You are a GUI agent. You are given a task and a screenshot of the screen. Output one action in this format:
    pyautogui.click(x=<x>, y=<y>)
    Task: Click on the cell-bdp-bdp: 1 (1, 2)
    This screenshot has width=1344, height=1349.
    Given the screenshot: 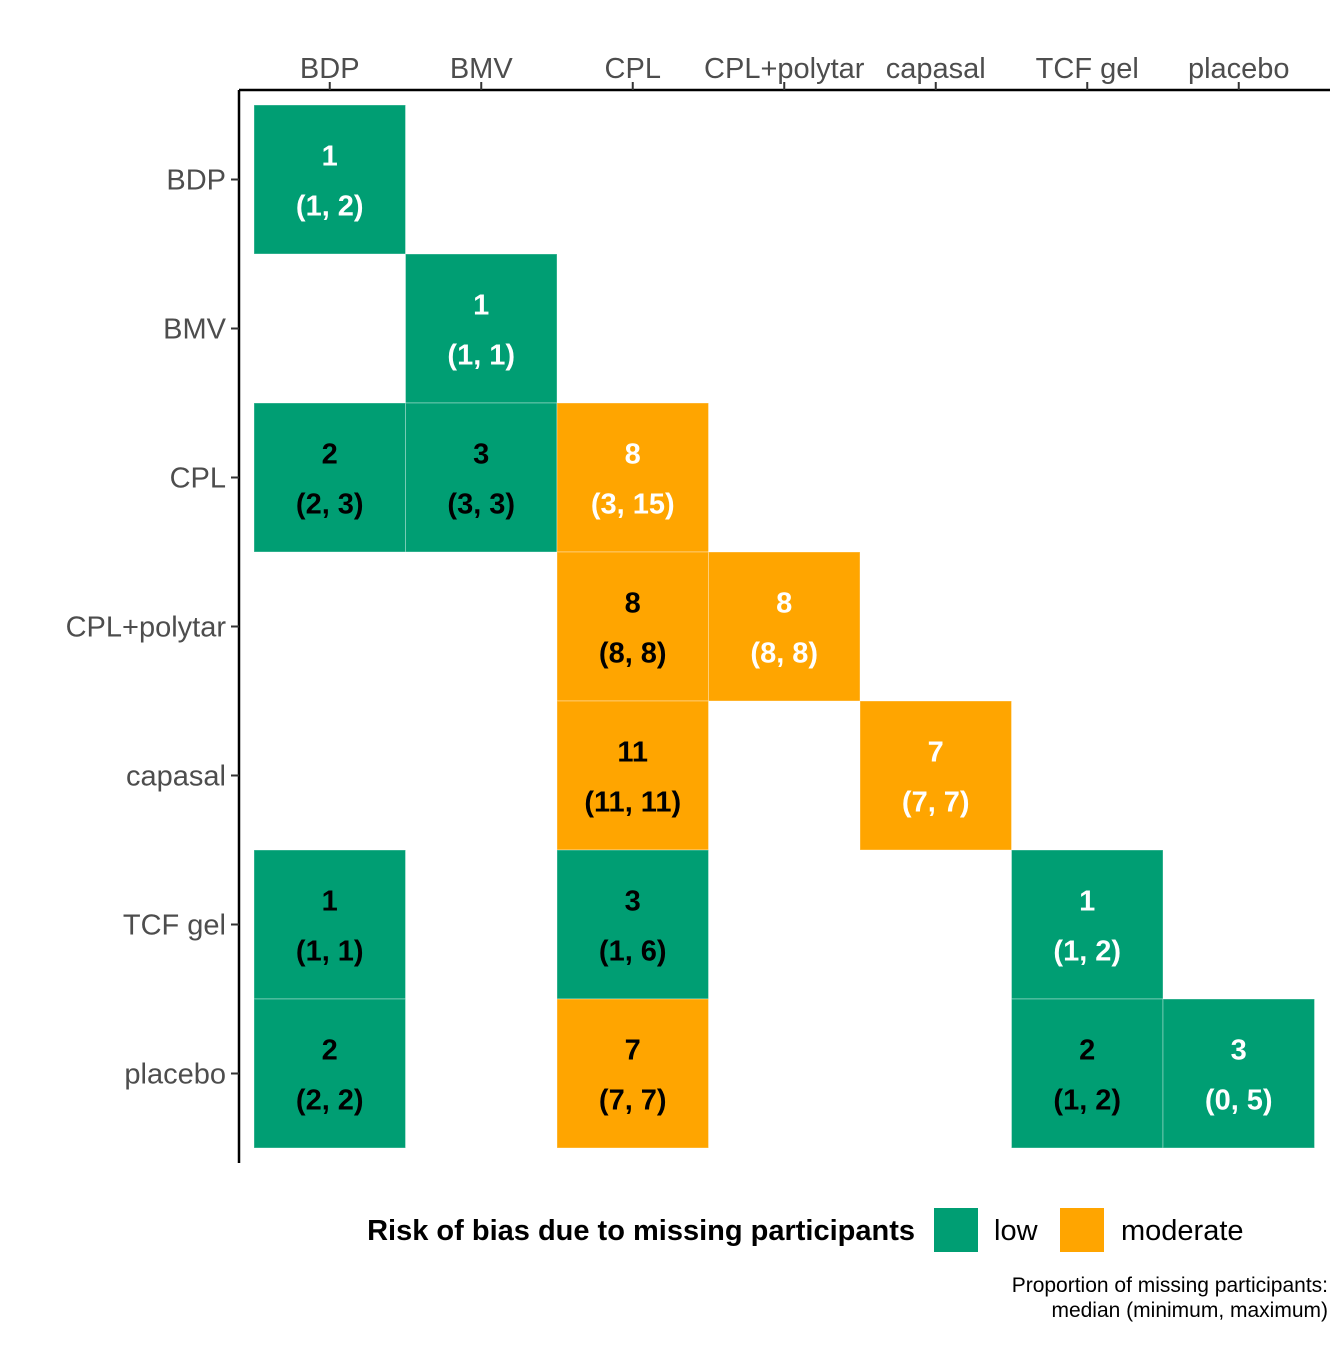 What is the action you would take?
    pyautogui.click(x=329, y=179)
    